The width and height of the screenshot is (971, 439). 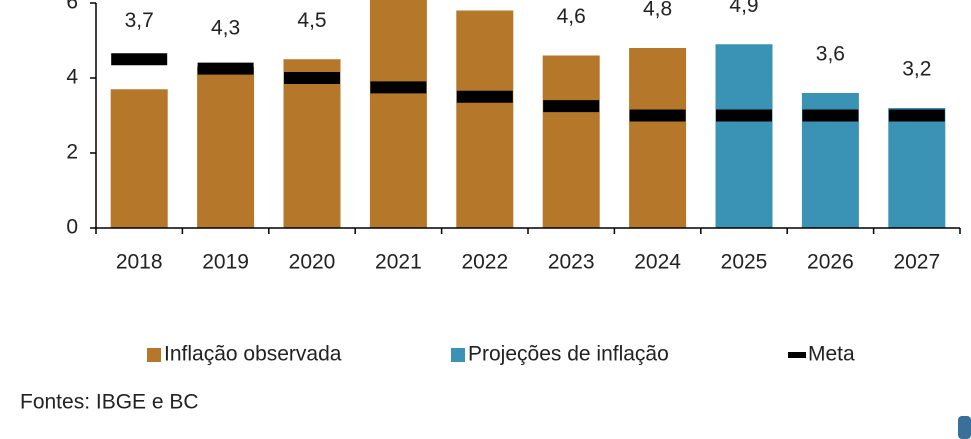 I want to click on y-tick-label: 4, so click(x=72, y=77).